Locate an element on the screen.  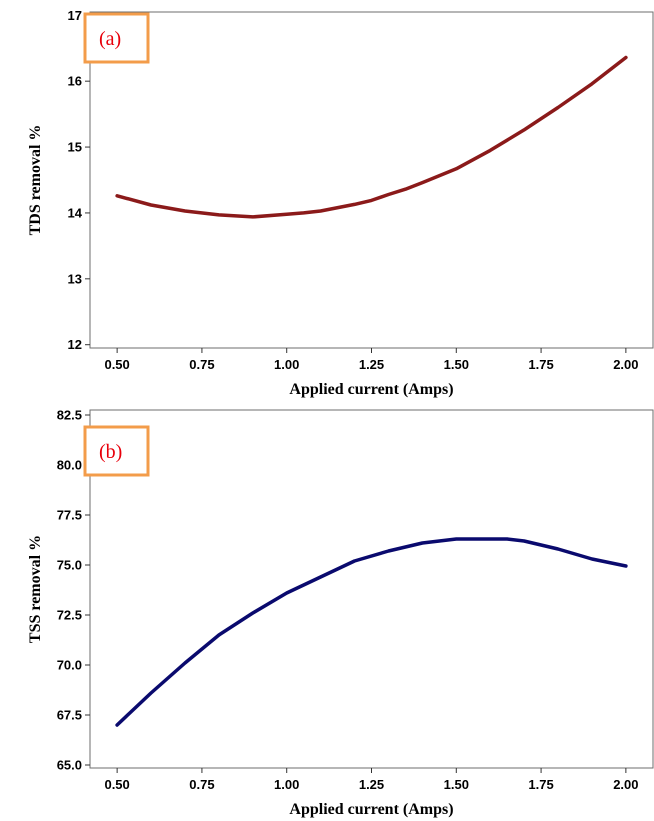
y-axis-title: TDS removal % is located at coordinates (35, 180).